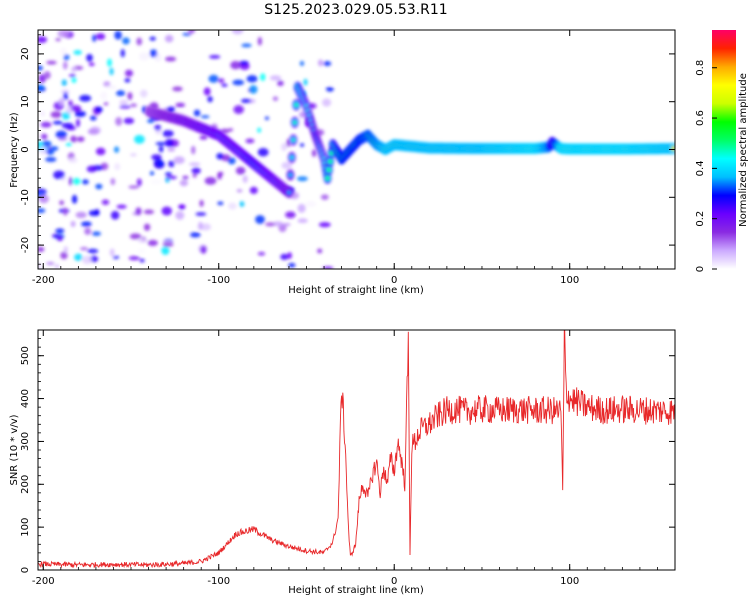 This screenshot has height=600, width=750. Describe the element at coordinates (409, 140) in the screenshot. I see `signal-track` at that location.